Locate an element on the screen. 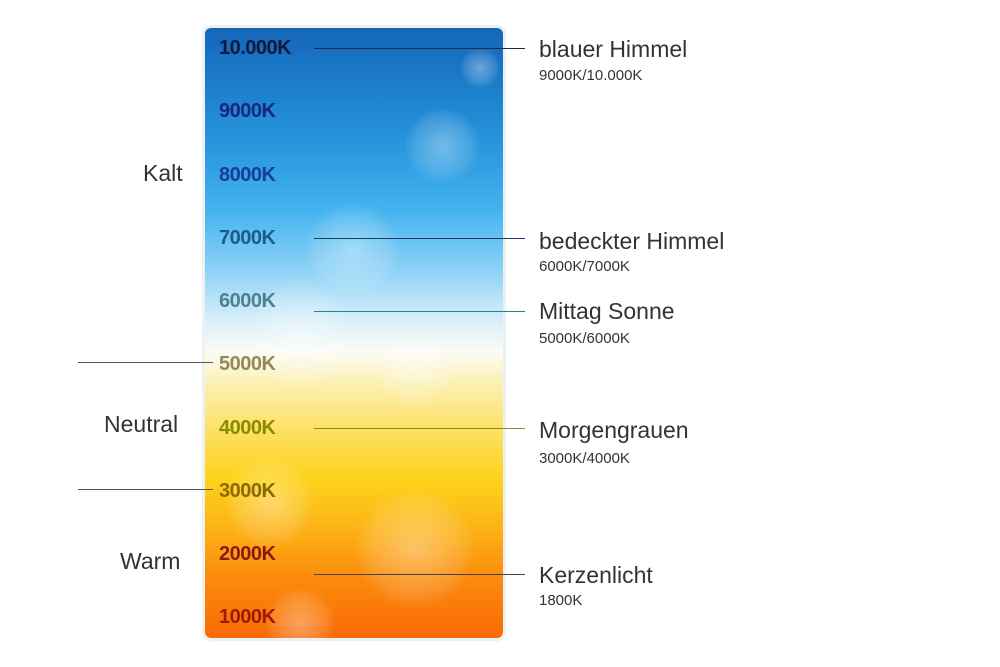 Image resolution: width=1000 pixels, height=667 pixels. annotation-range-dawn: 3000K/4000K is located at coordinates (584, 458).